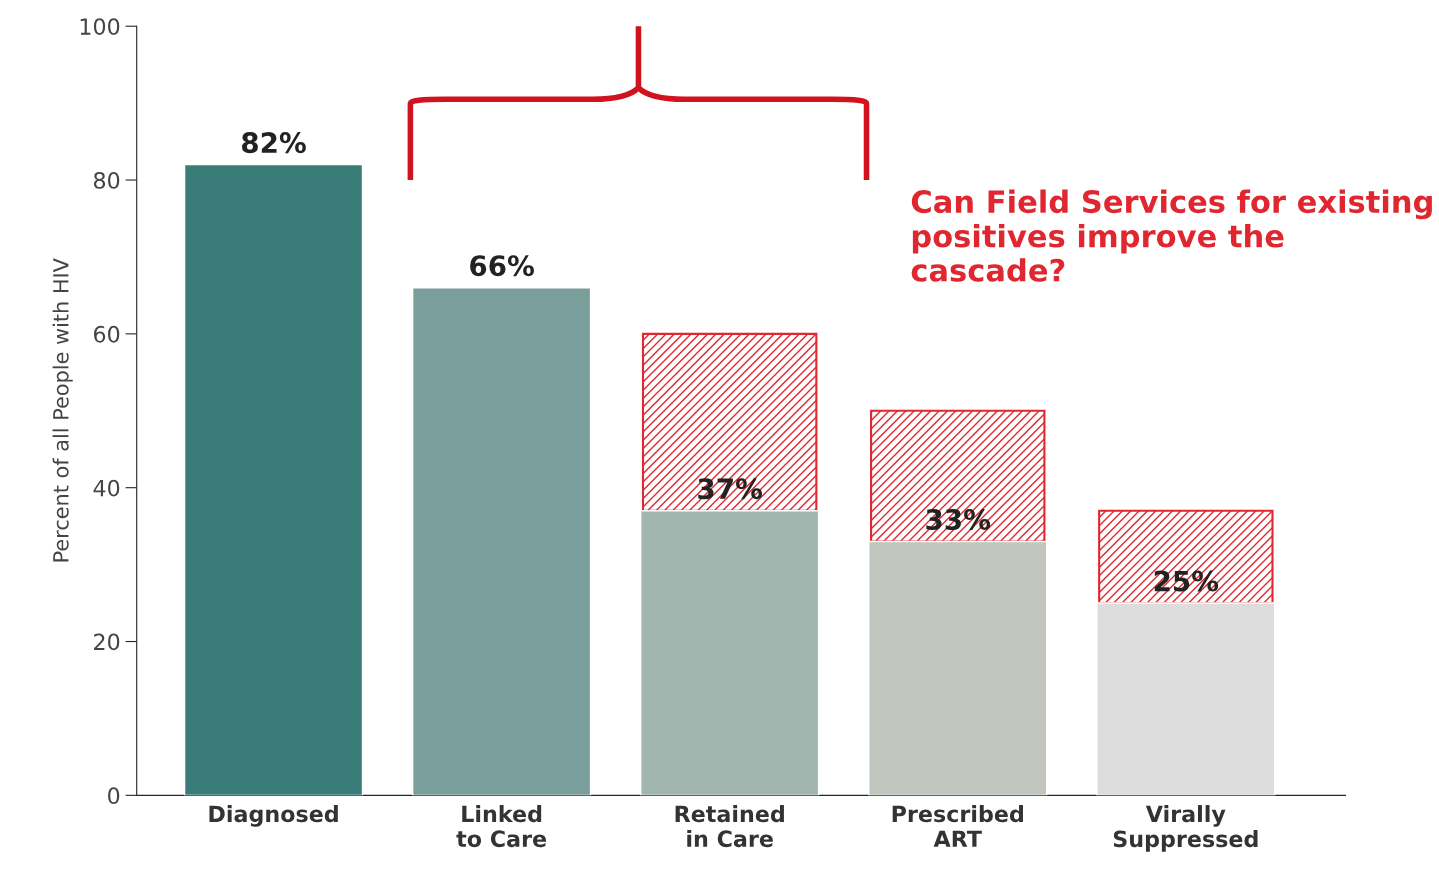  I want to click on y-tick-label: 0, so click(114, 796).